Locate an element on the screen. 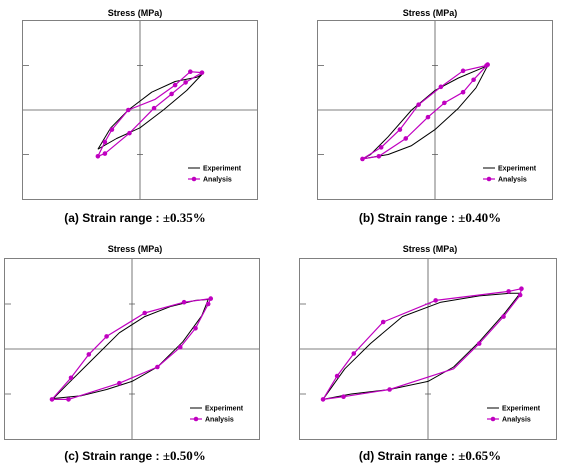 The width and height of the screenshot is (565, 465). chart-caption: (c) Strain range : ±0.50% is located at coordinates (135, 456).